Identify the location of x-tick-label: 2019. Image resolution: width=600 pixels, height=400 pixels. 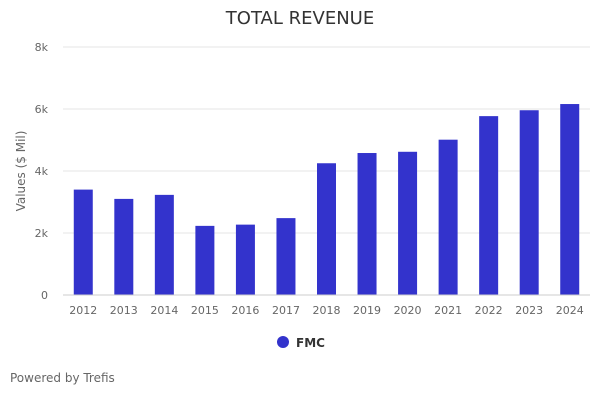
(367, 310).